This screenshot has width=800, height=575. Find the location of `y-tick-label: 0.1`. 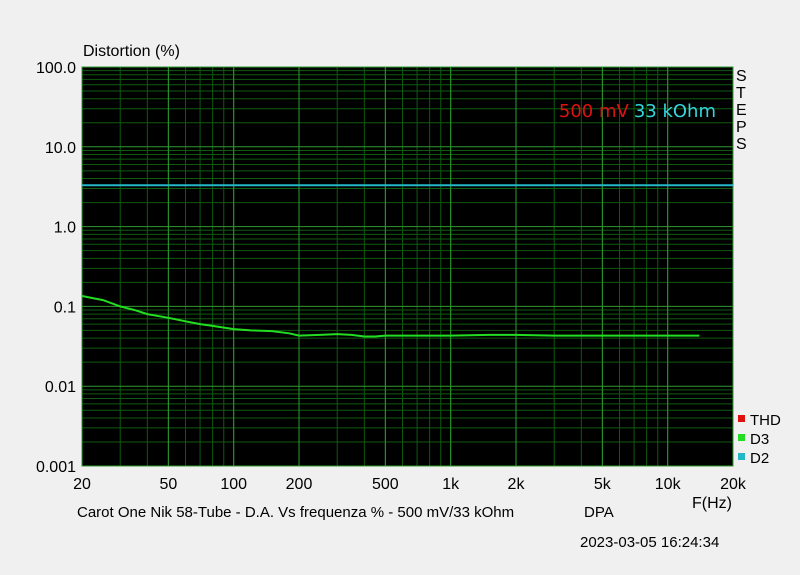

y-tick-label: 0.1 is located at coordinates (65, 307).